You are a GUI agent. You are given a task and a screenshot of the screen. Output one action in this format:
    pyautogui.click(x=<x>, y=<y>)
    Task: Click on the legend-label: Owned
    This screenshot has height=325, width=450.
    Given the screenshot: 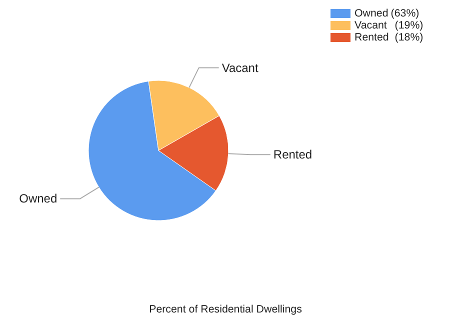 What is the action you would take?
    pyautogui.click(x=371, y=14)
    